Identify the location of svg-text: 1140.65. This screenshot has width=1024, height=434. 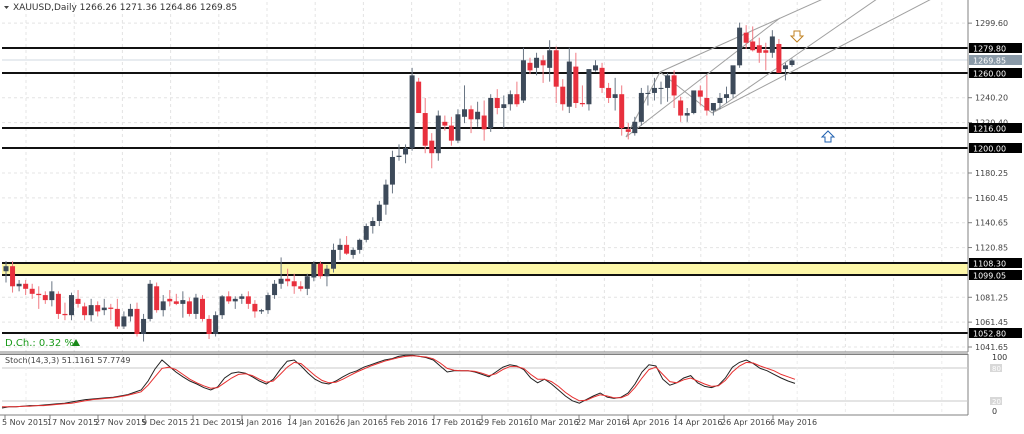
(991, 223).